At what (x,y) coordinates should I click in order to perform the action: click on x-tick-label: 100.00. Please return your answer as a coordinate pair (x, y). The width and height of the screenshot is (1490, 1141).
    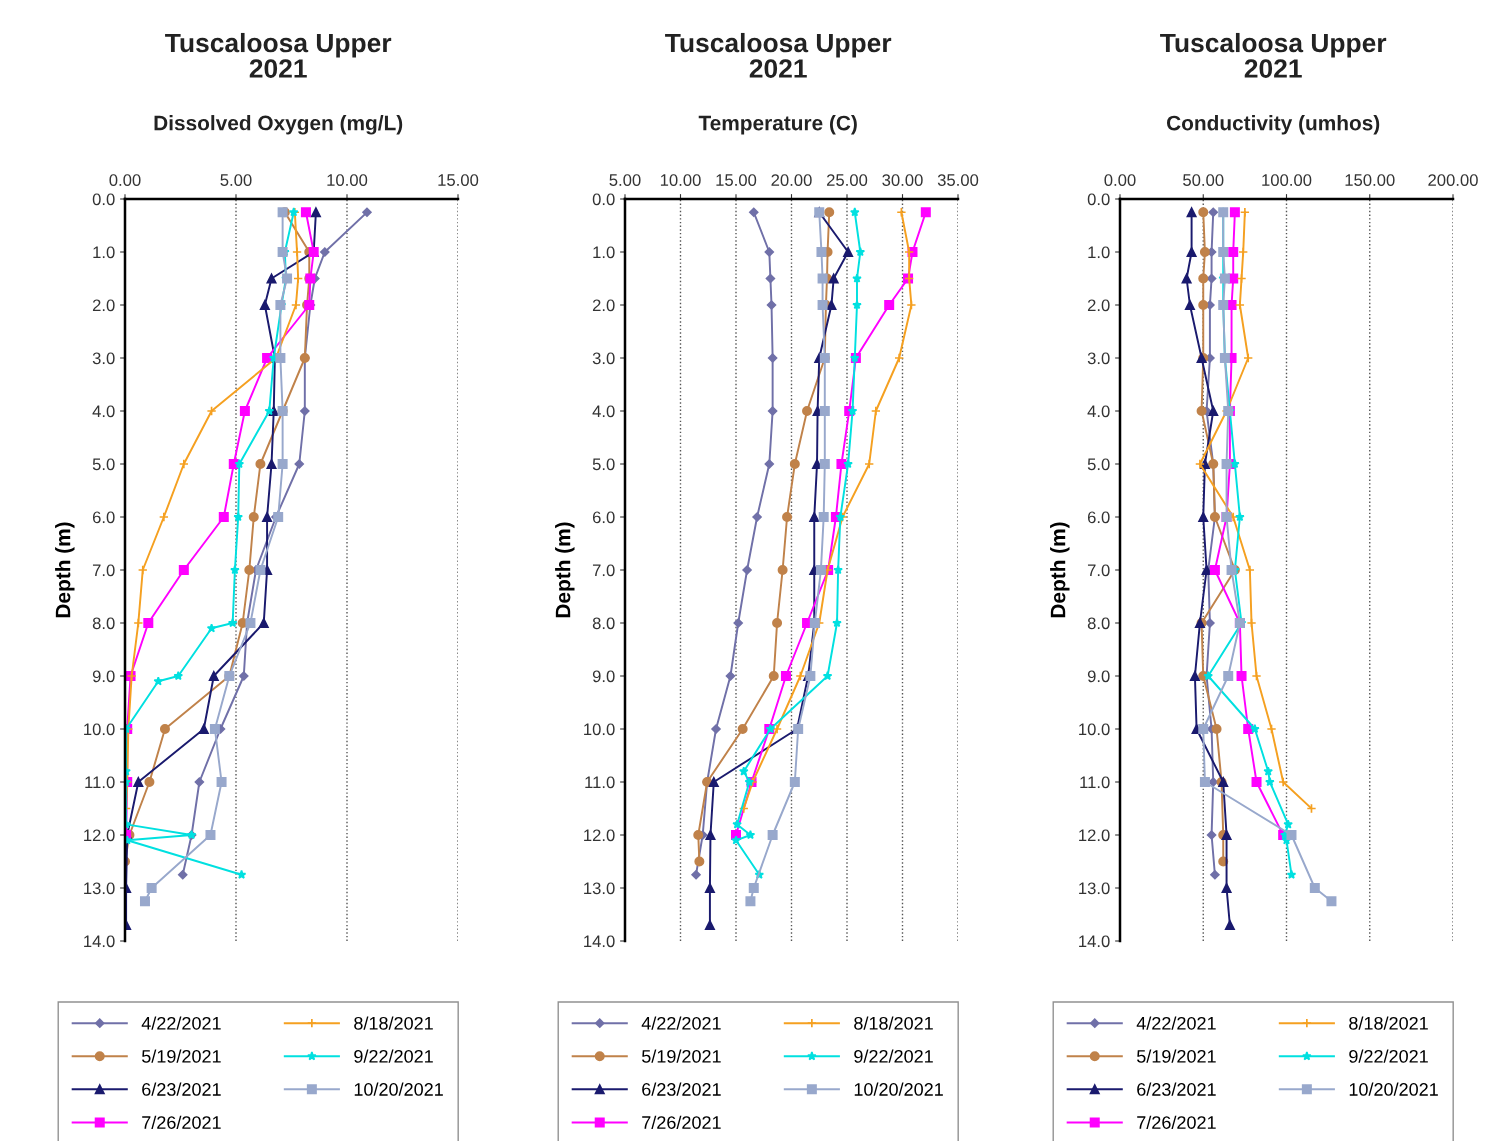
    Looking at the image, I should click on (1287, 180).